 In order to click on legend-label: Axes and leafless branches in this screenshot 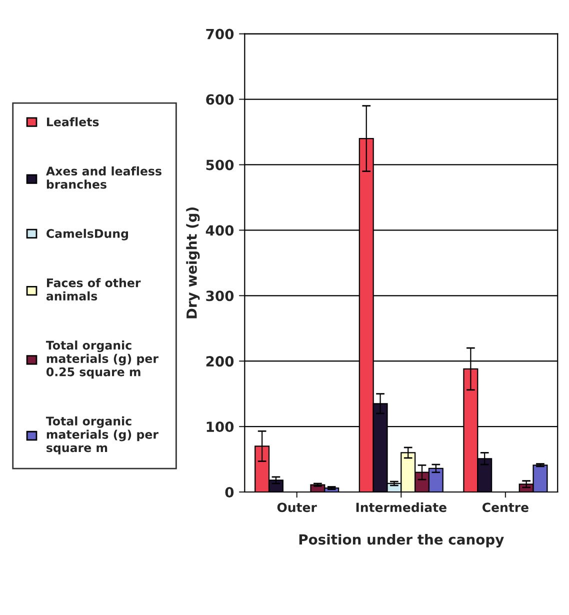, I will do `click(104, 177)`.